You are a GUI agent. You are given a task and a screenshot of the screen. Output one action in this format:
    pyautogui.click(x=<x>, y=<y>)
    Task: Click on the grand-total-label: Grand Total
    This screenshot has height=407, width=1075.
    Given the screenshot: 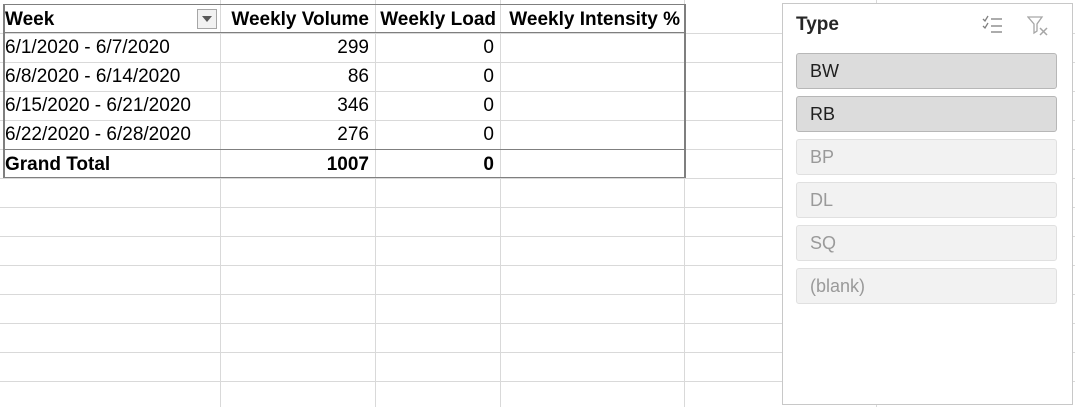 What is the action you would take?
    pyautogui.click(x=58, y=164)
    